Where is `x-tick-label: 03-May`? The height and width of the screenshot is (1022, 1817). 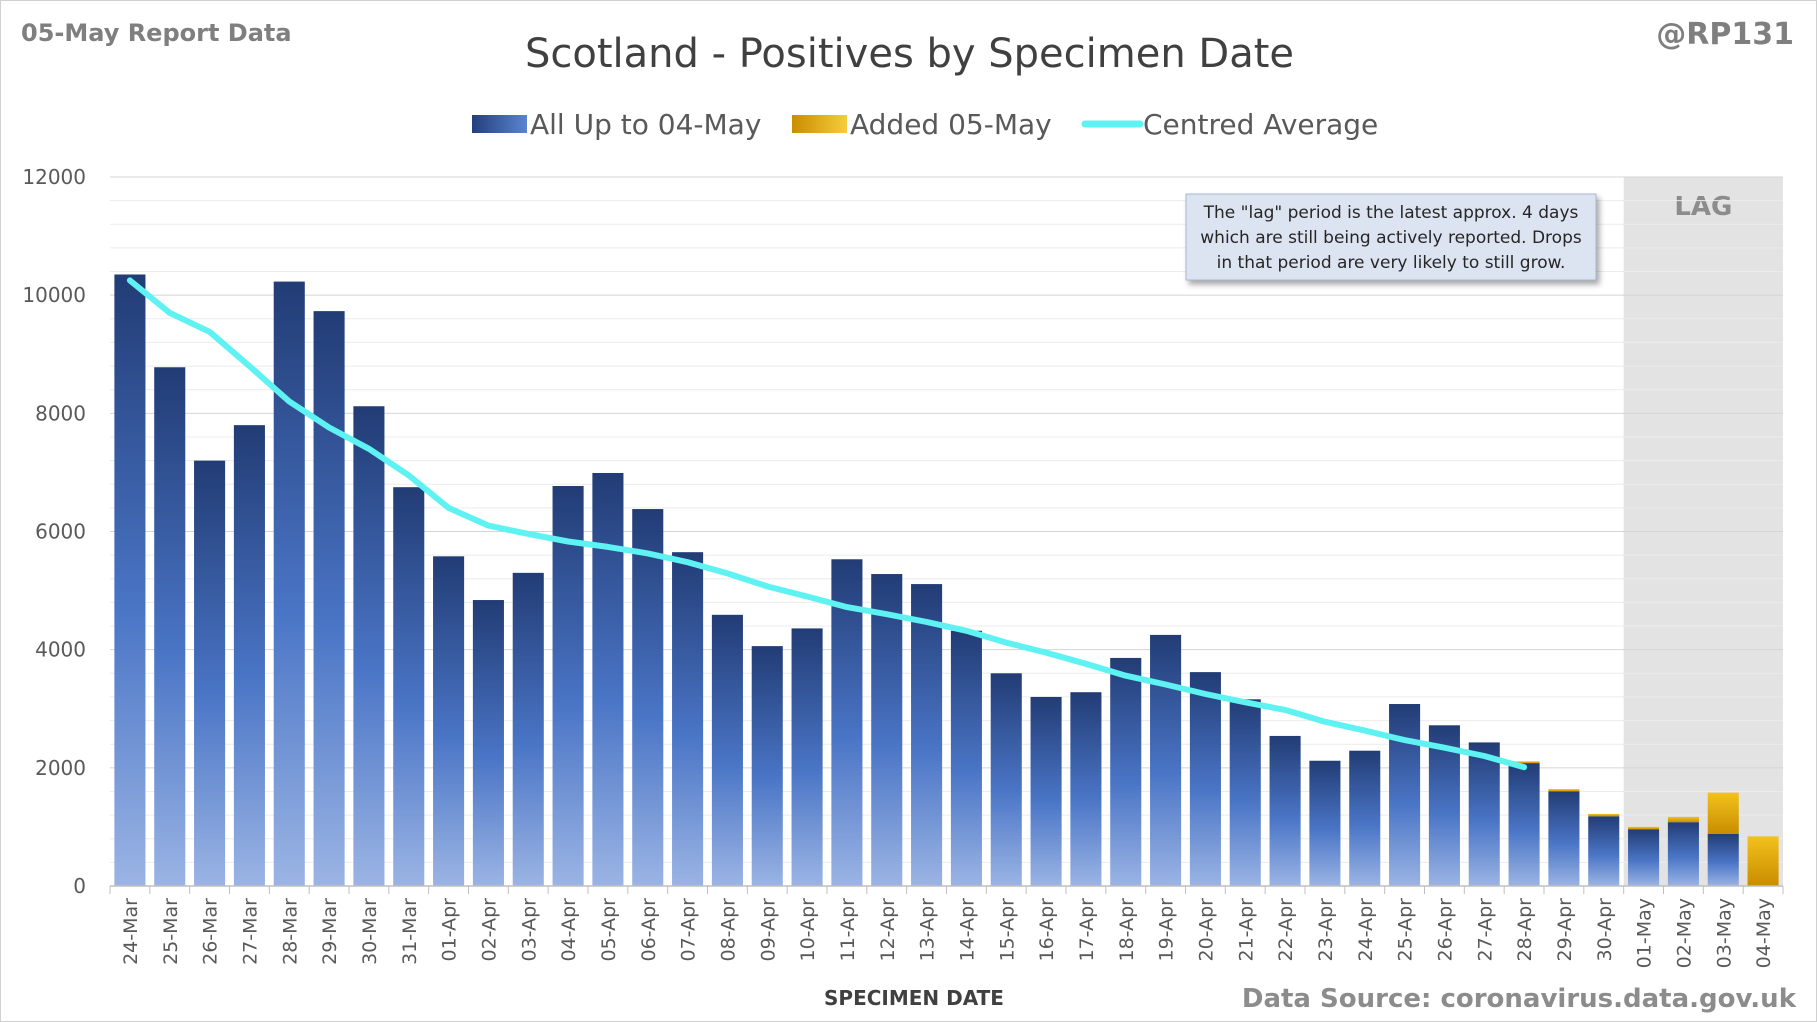 x-tick-label: 03-May is located at coordinates (1724, 933).